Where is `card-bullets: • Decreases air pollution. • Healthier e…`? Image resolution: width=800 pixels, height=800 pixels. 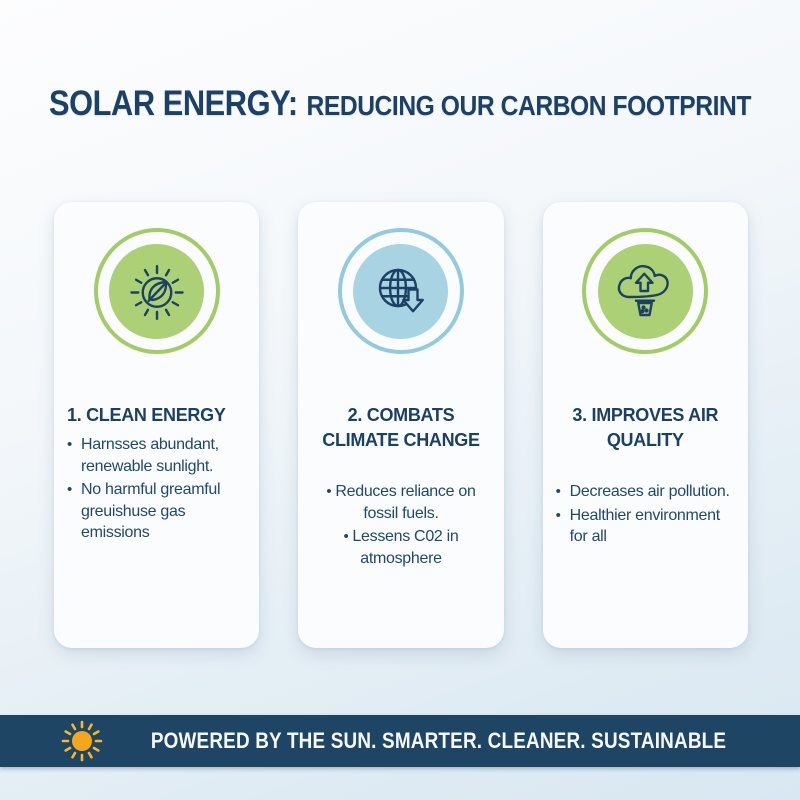
card-bullets: • Decreases air pollution. • Healthier e… is located at coordinates (645, 514).